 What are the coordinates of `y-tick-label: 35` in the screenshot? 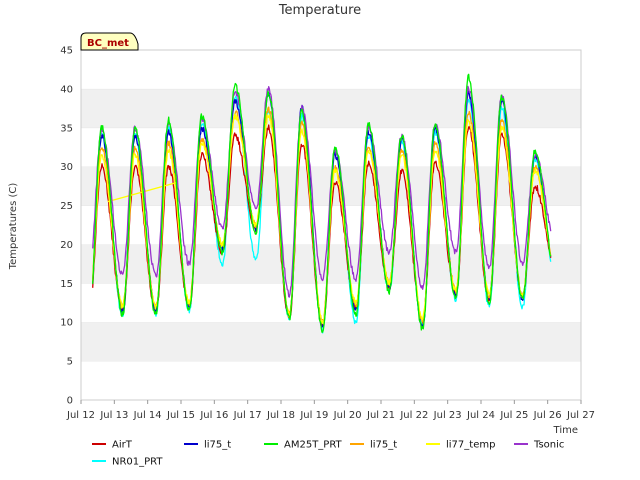 It's located at (66, 128).